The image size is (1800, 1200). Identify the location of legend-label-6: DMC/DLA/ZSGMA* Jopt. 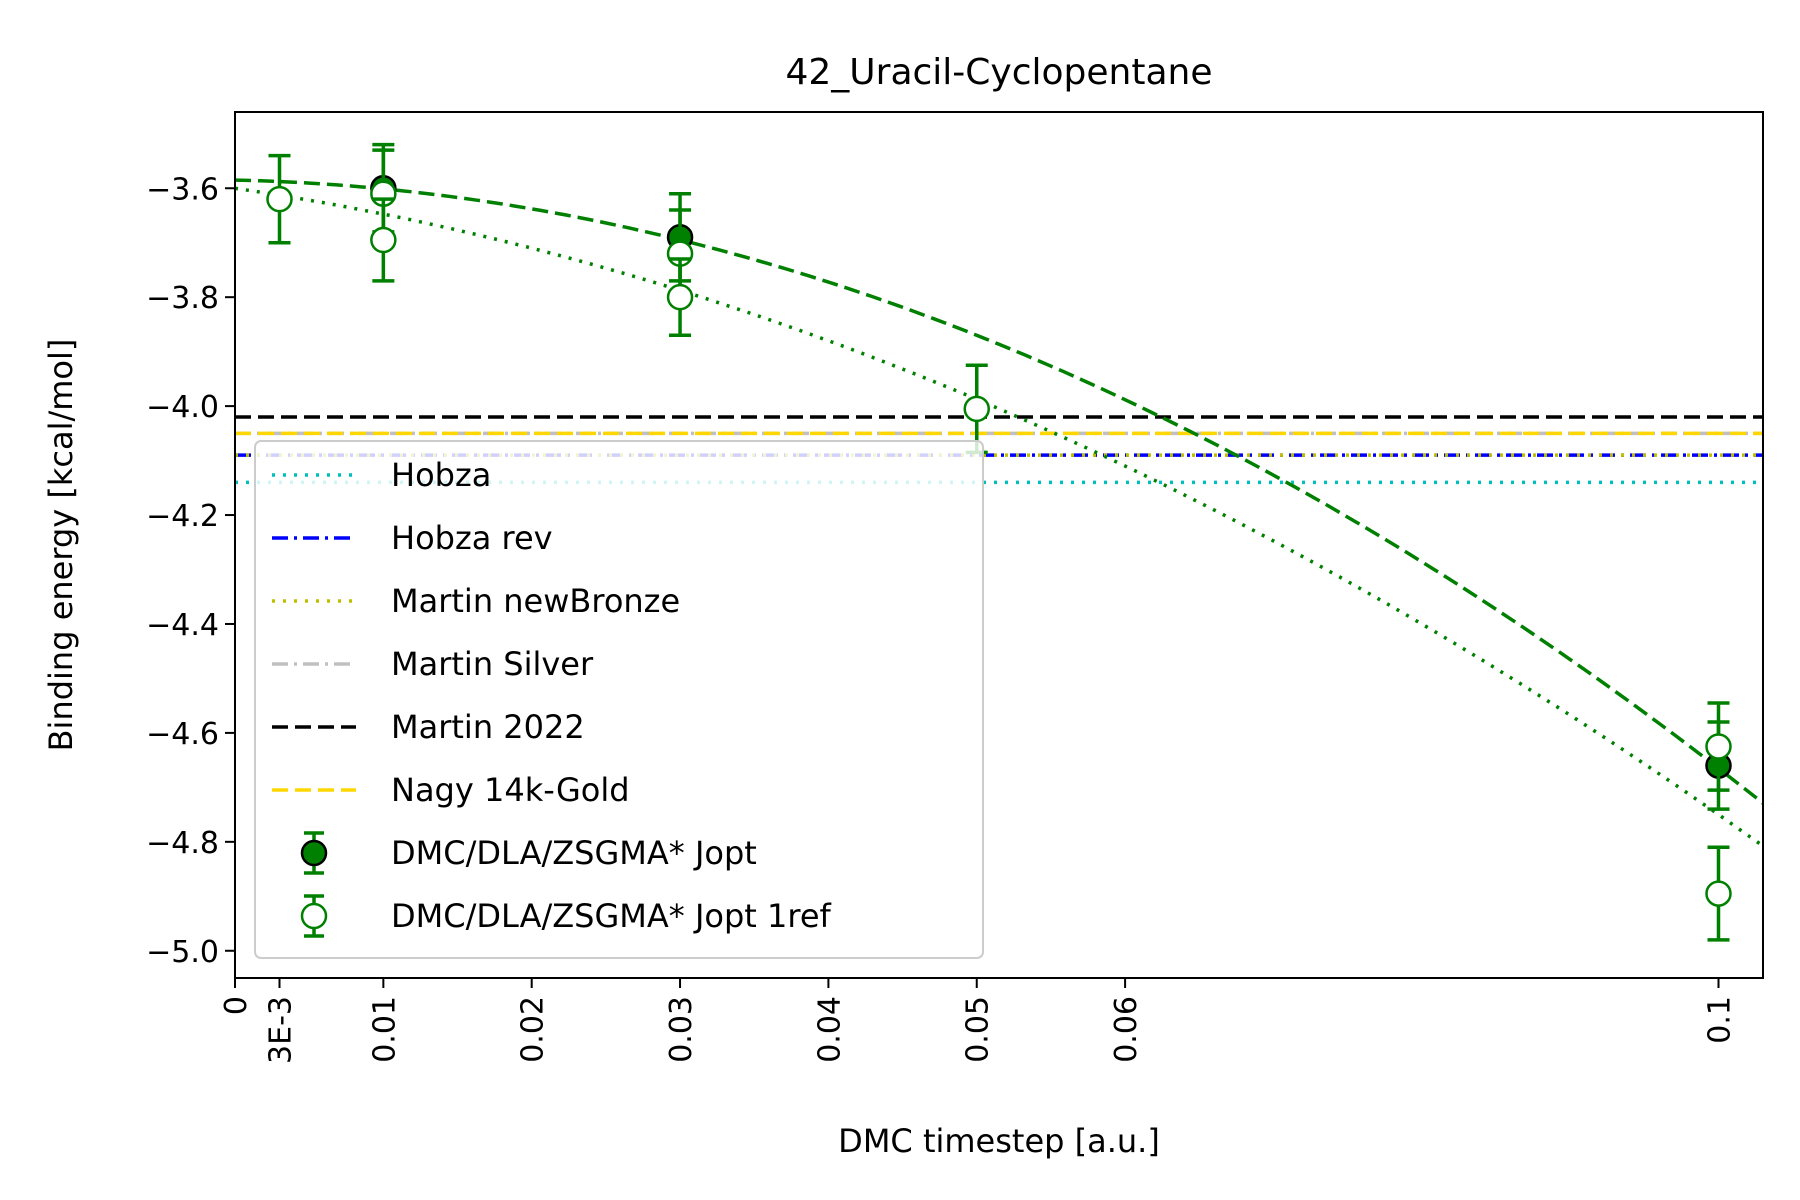
(574, 853).